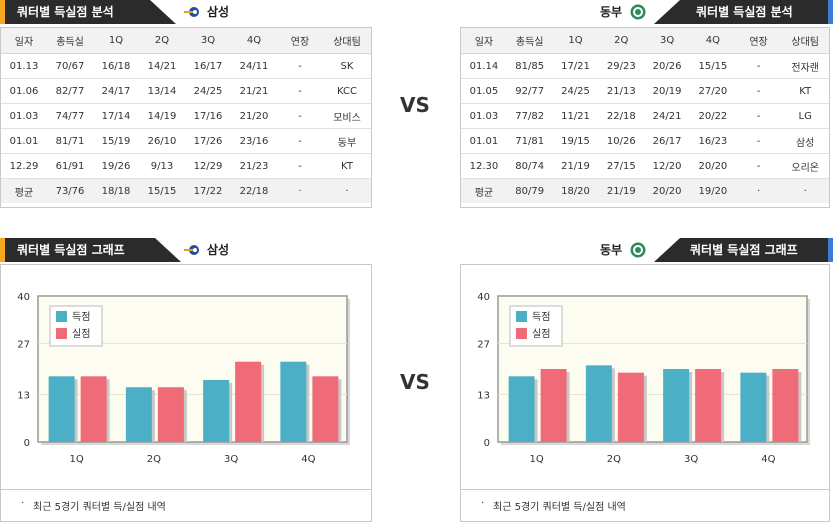  What do you see at coordinates (254, 166) in the screenshot?
I see `table-cell: 21/23` at bounding box center [254, 166].